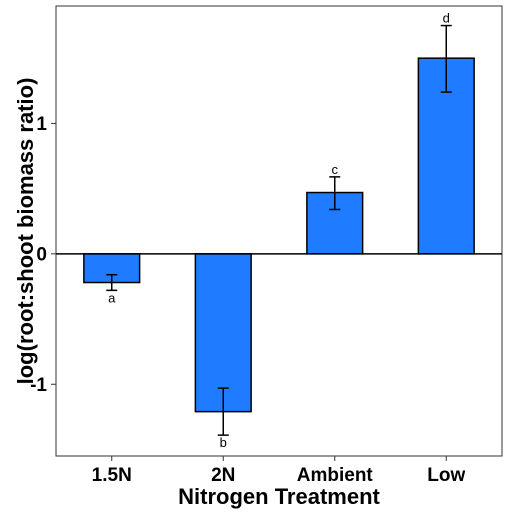 This screenshot has height=517, width=512. What do you see at coordinates (279, 496) in the screenshot?
I see `x-axis-title: Nitrogen Treatment` at bounding box center [279, 496].